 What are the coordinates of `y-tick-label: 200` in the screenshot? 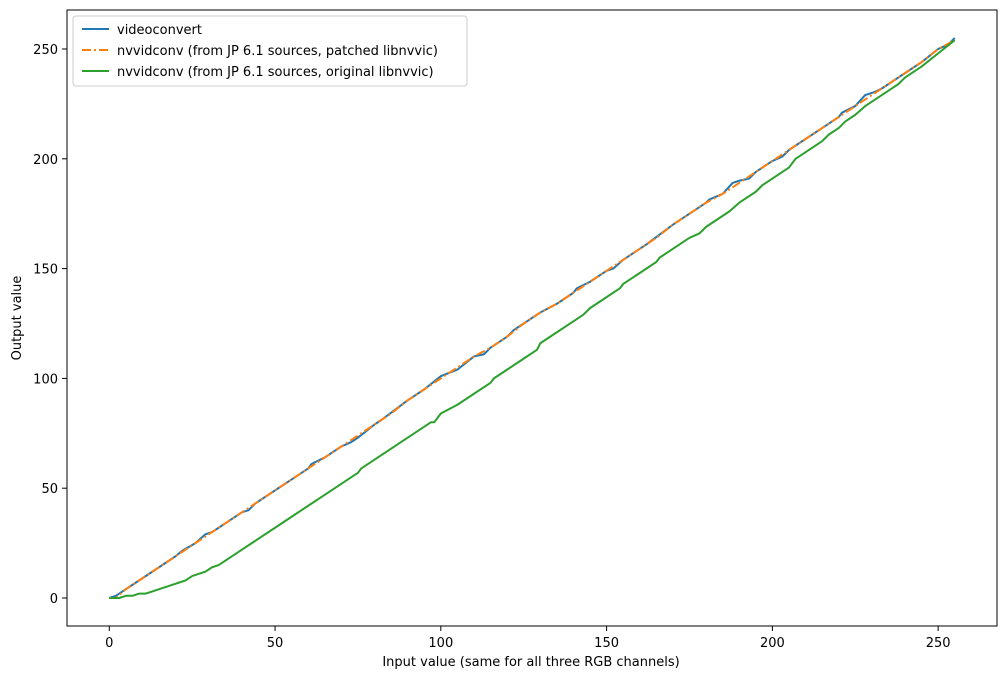 It's located at (45, 160).